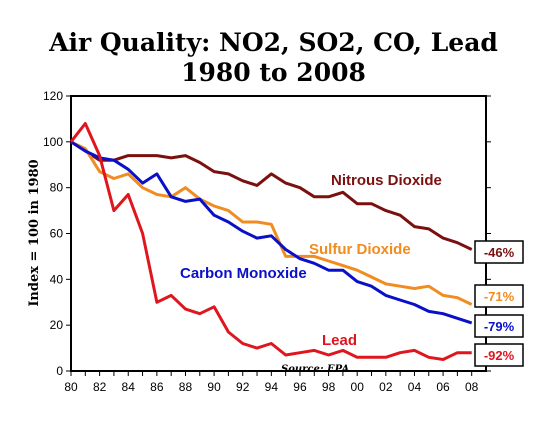 The width and height of the screenshot is (547, 422). What do you see at coordinates (272, 387) in the screenshot?
I see `x-tick-label: 94` at bounding box center [272, 387].